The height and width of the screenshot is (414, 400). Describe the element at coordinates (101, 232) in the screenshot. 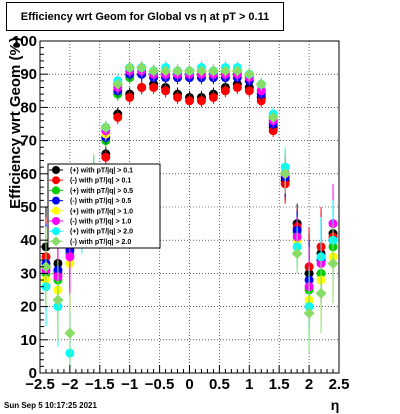

I see `legend-label: (+) with pT/|q| > 2.0` at that location.